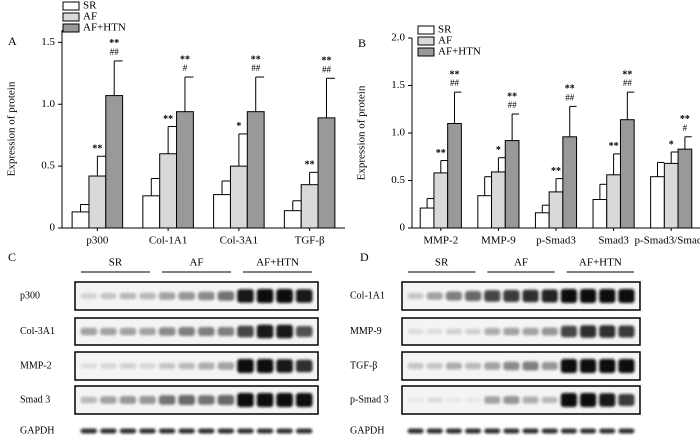 The height and width of the screenshot is (446, 700). I want to click on row-label: Col-1A1, so click(367, 295).